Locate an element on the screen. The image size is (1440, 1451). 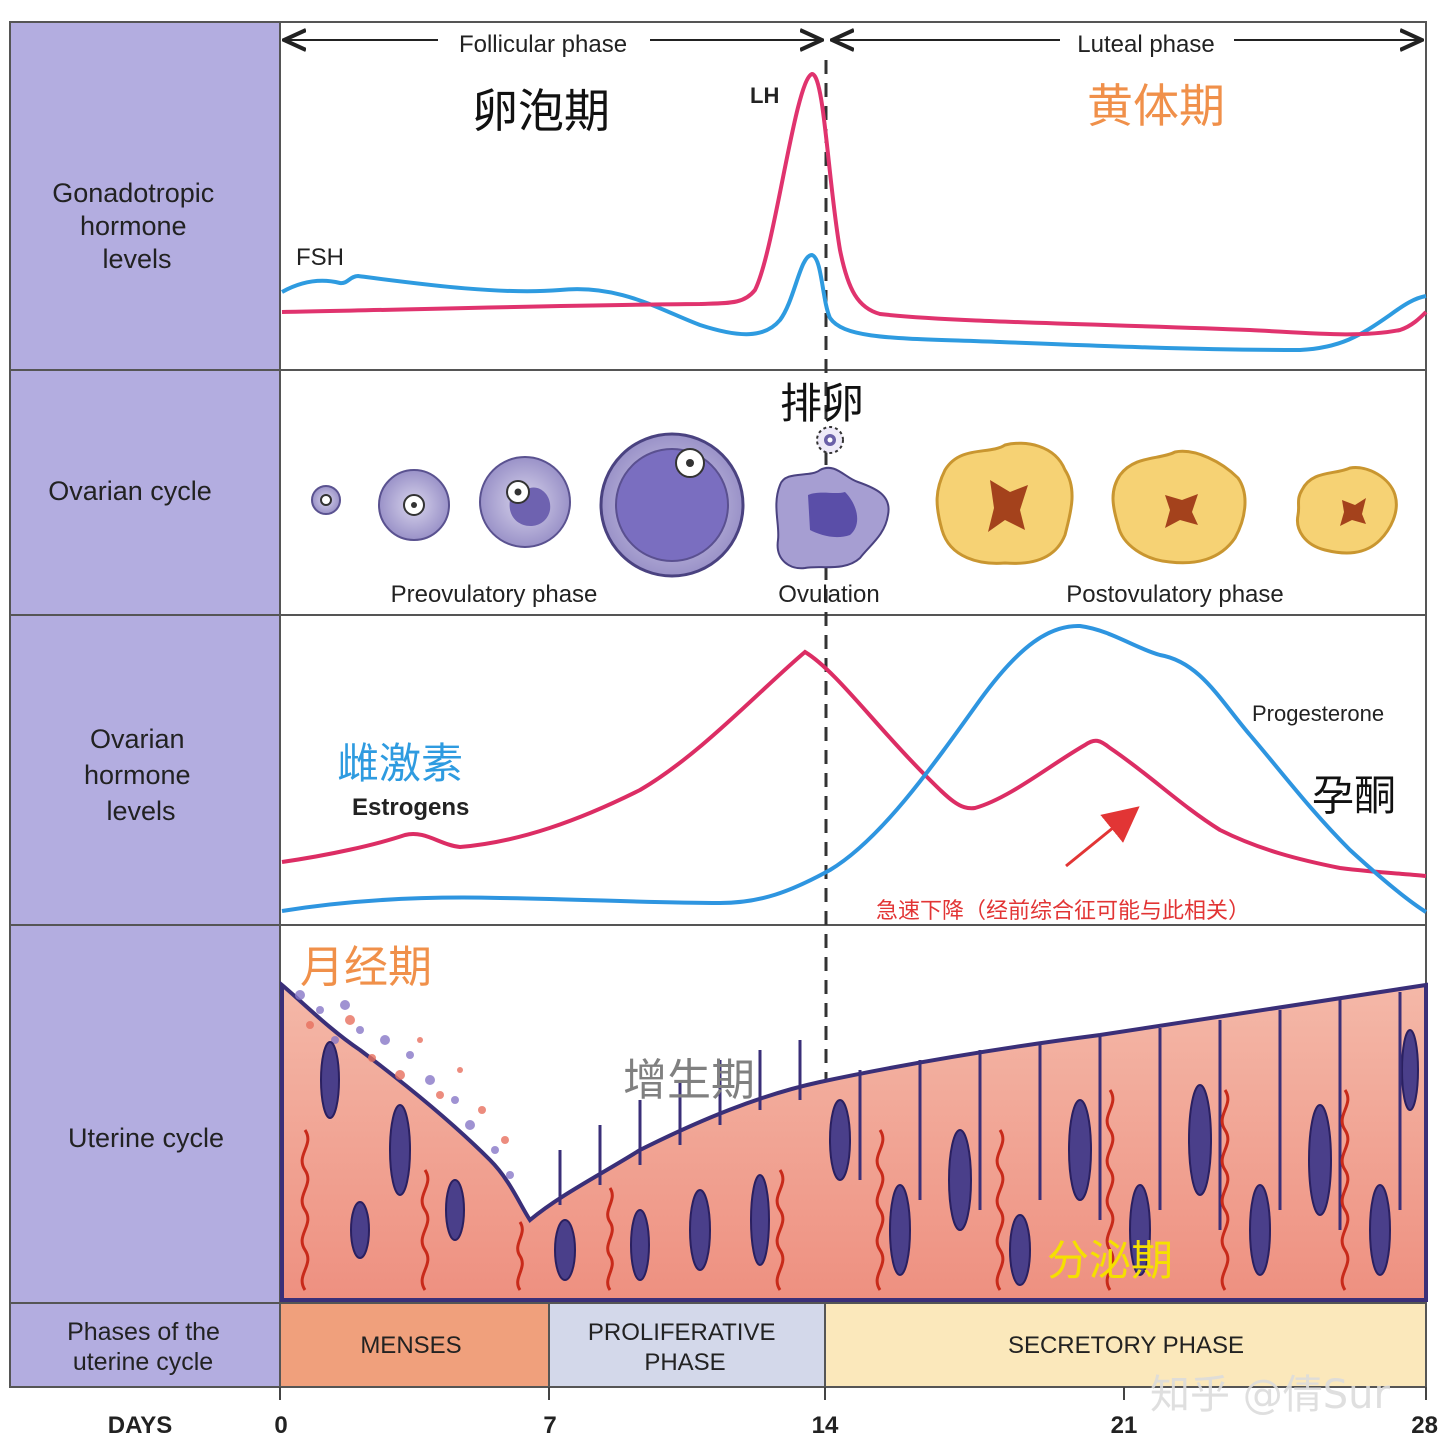
released-ovum is located at coordinates (830, 440).